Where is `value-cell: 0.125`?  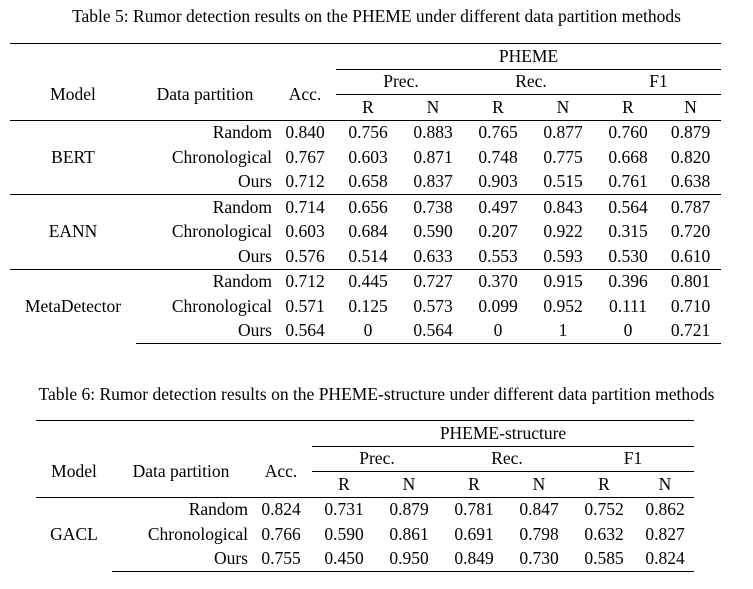 value-cell: 0.125 is located at coordinates (368, 305).